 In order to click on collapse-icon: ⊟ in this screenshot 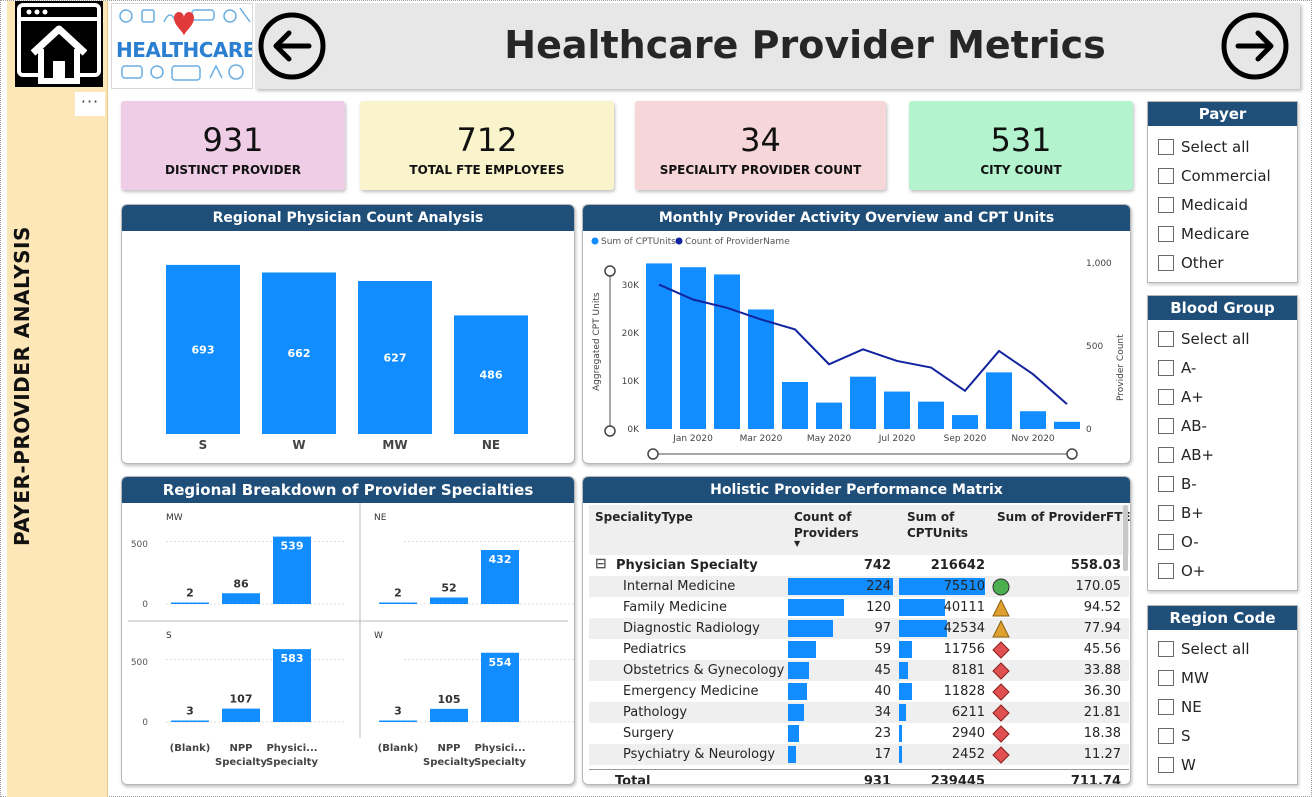, I will do `click(601, 564)`.